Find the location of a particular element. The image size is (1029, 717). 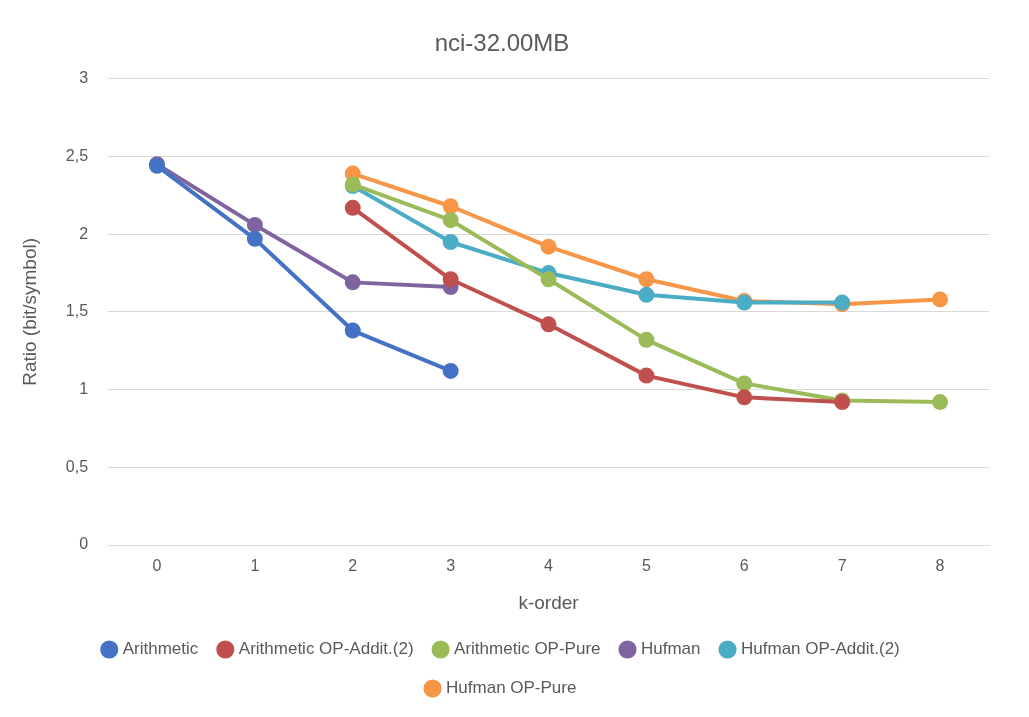

x-tick-label: 8 is located at coordinates (940, 566).